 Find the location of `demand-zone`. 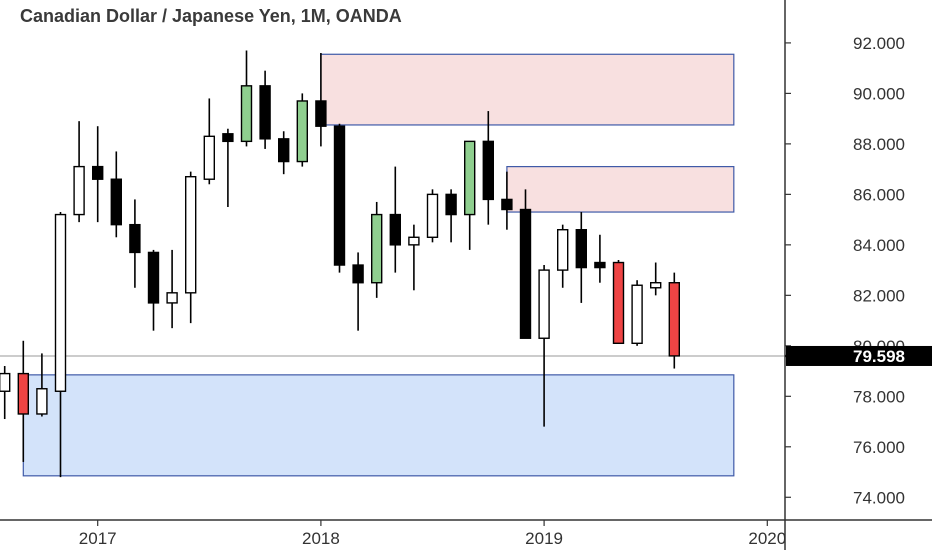

demand-zone is located at coordinates (378, 425).